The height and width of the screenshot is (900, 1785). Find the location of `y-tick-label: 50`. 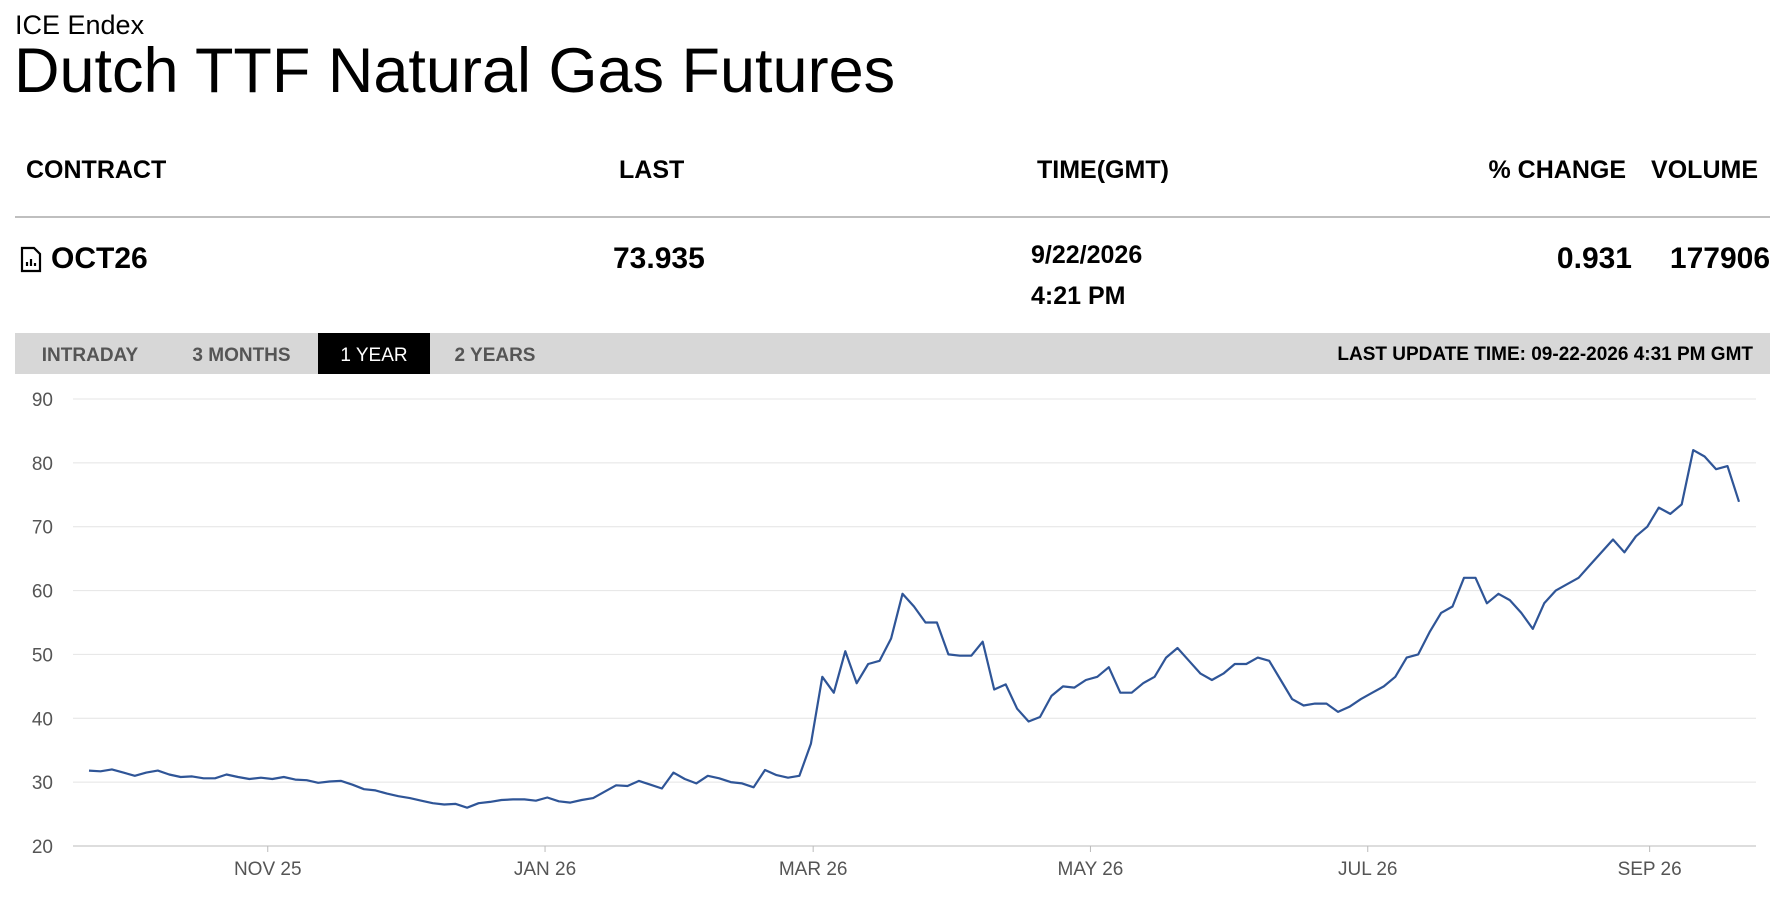

y-tick-label: 50 is located at coordinates (42, 655).